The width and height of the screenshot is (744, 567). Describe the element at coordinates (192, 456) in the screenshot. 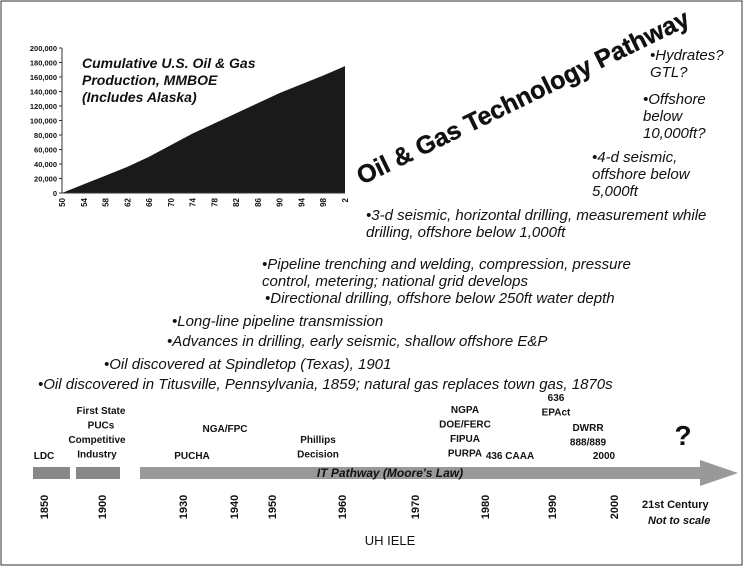

I see `event-label: PUCHA` at that location.